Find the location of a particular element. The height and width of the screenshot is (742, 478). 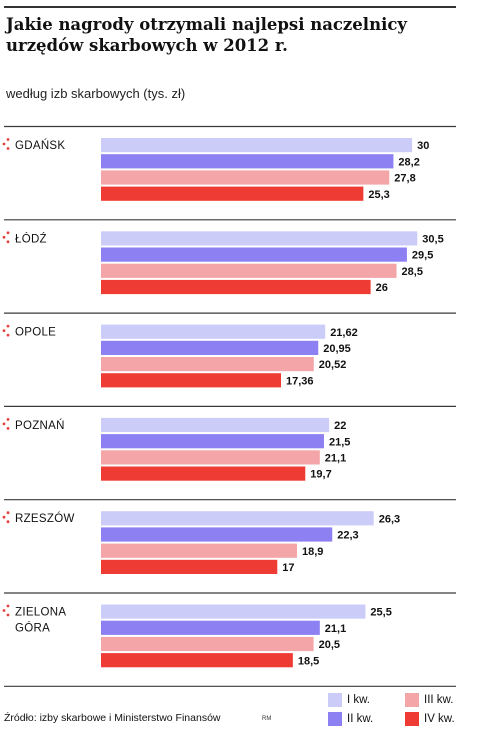

bar-zielona-gora-q2 is located at coordinates (210, 627).